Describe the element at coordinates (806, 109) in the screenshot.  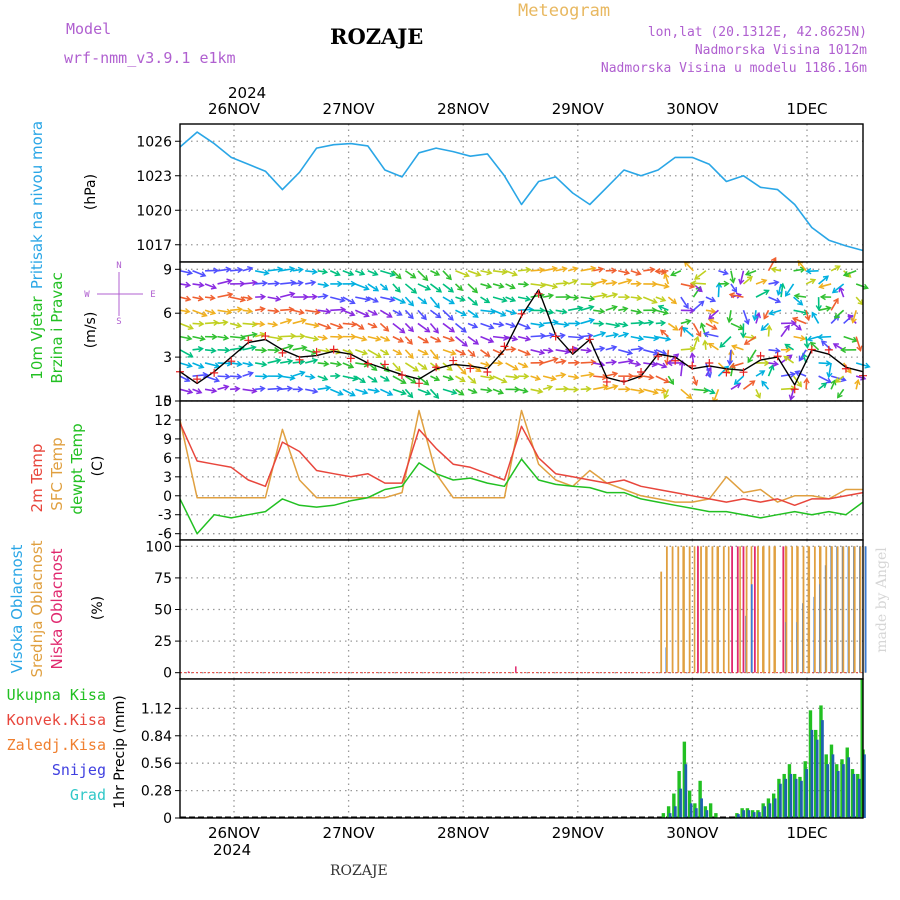
I see `top-day-label: 1DEC` at that location.